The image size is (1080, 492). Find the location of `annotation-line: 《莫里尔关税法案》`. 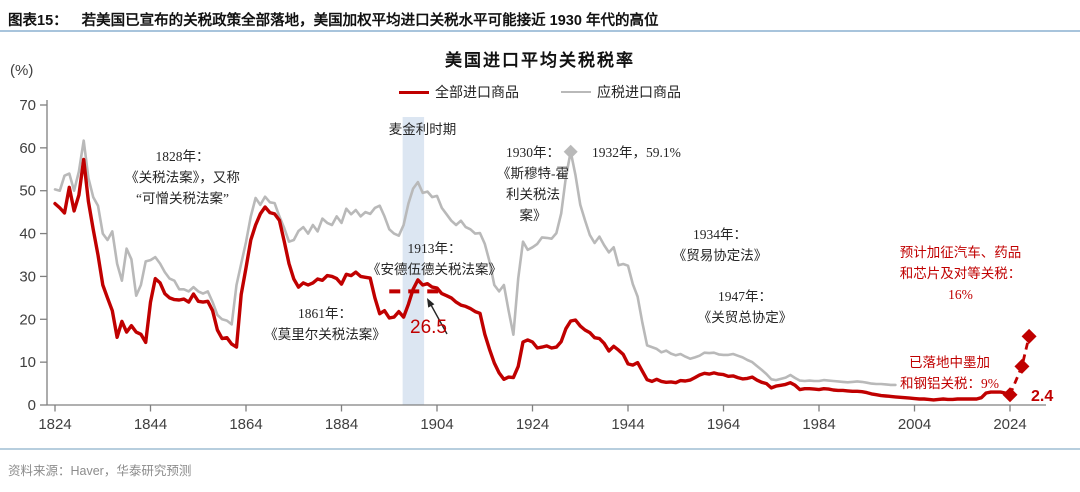

annotation-line: 《莫里尔关税法案》 is located at coordinates (325, 334).